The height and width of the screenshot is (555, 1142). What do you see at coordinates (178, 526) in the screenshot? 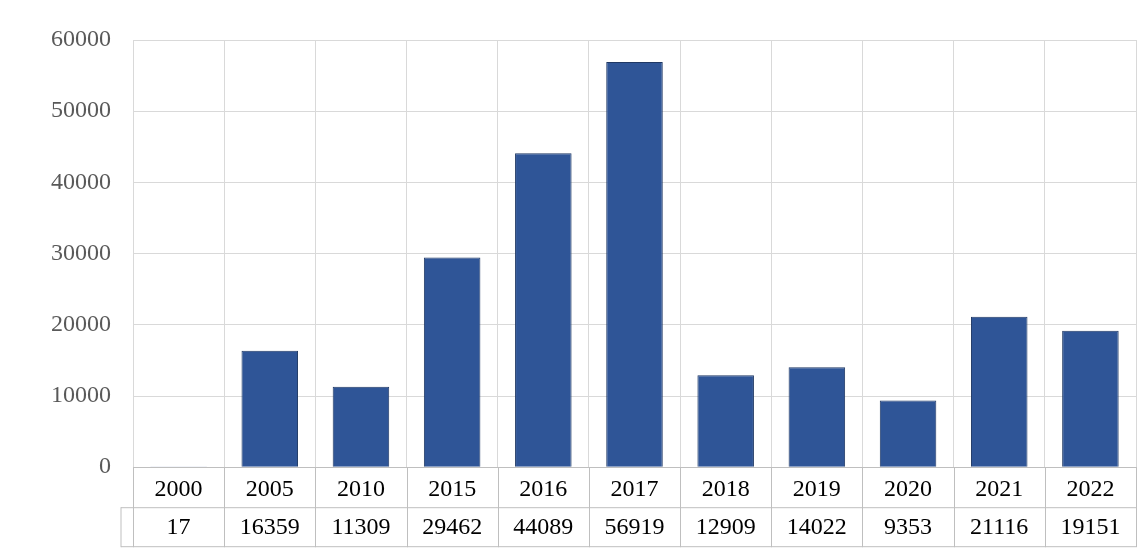
I see `data-label: 17` at bounding box center [178, 526].